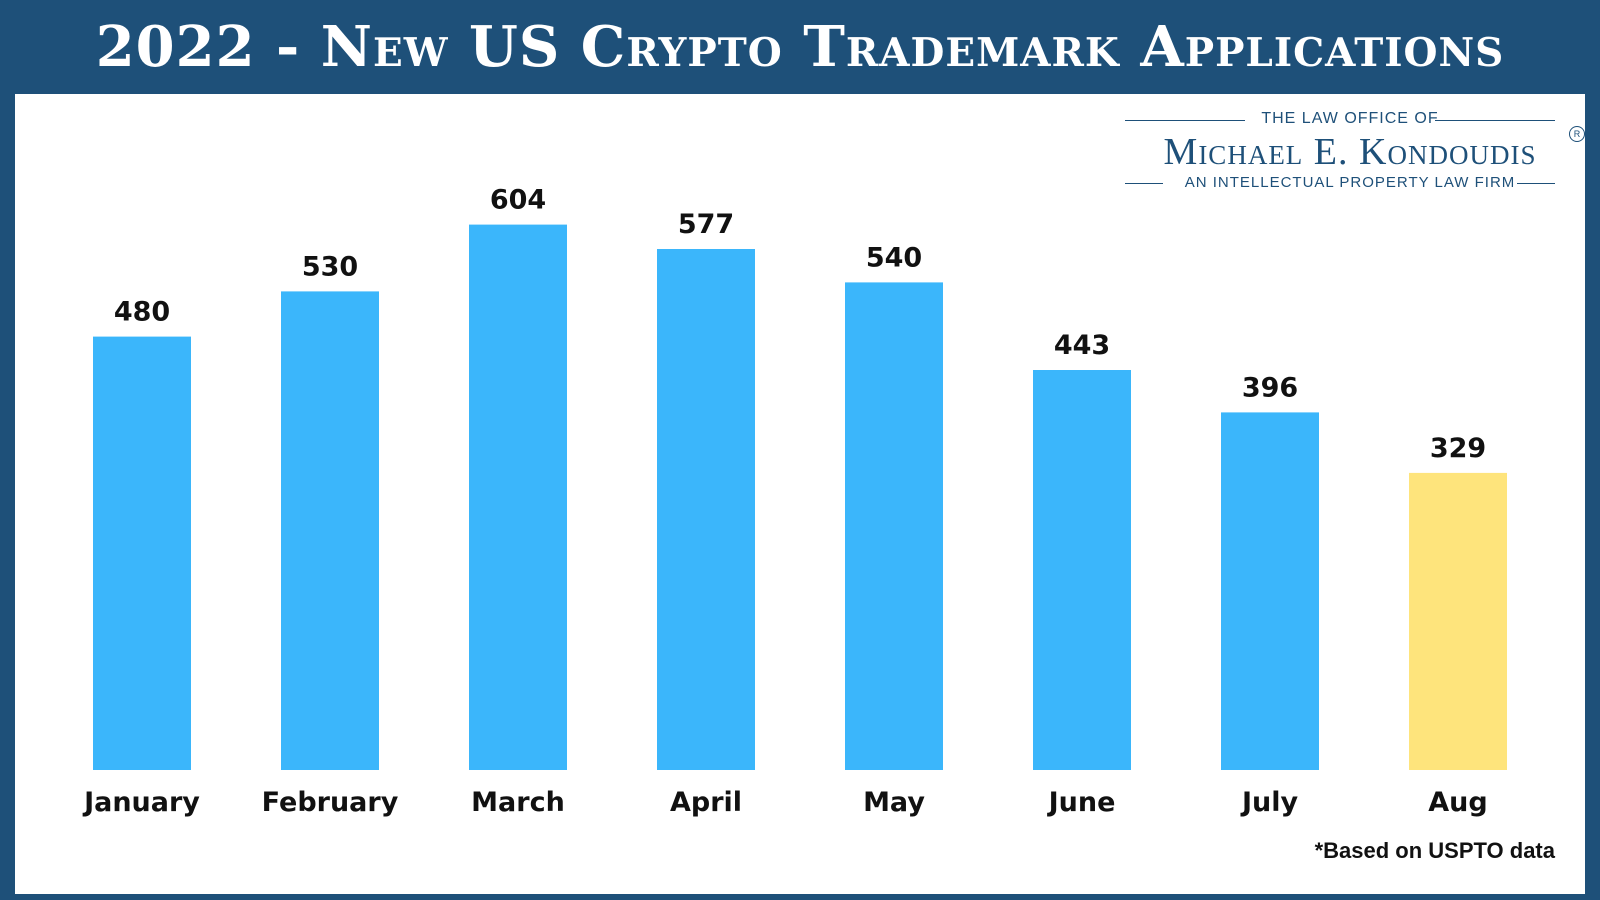 The width and height of the screenshot is (1600, 900). Describe the element at coordinates (1458, 448) in the screenshot. I see `data-label-aug: 329` at that location.